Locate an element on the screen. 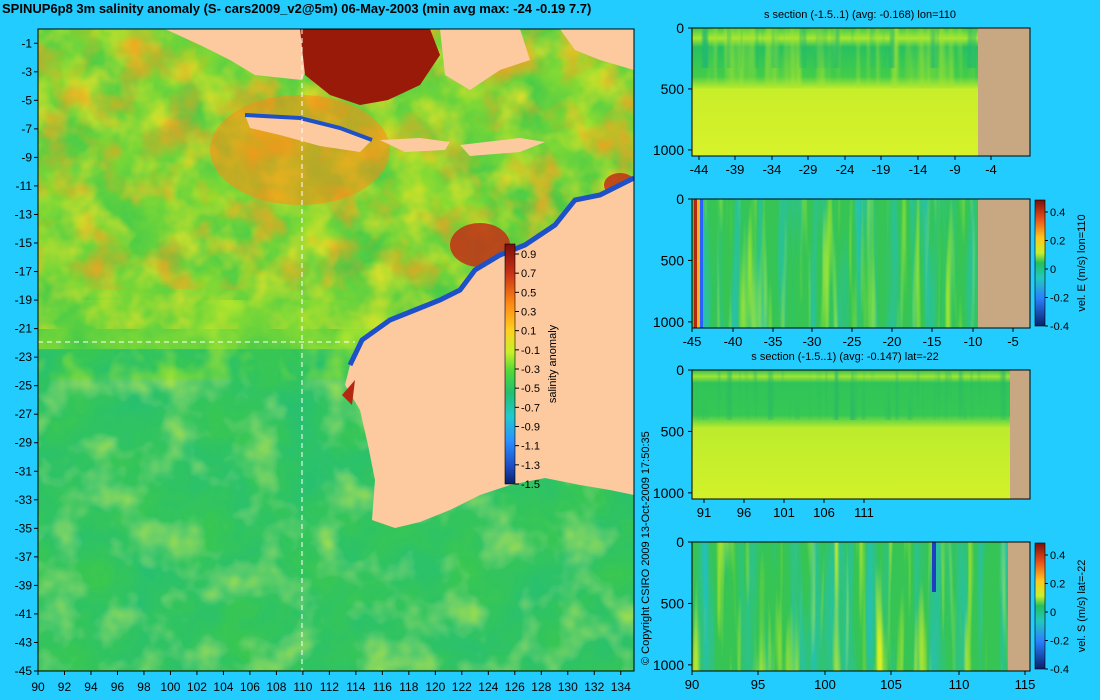 Image resolution: width=1100 pixels, height=700 pixels. section-x-tick-label: -4 is located at coordinates (991, 169).